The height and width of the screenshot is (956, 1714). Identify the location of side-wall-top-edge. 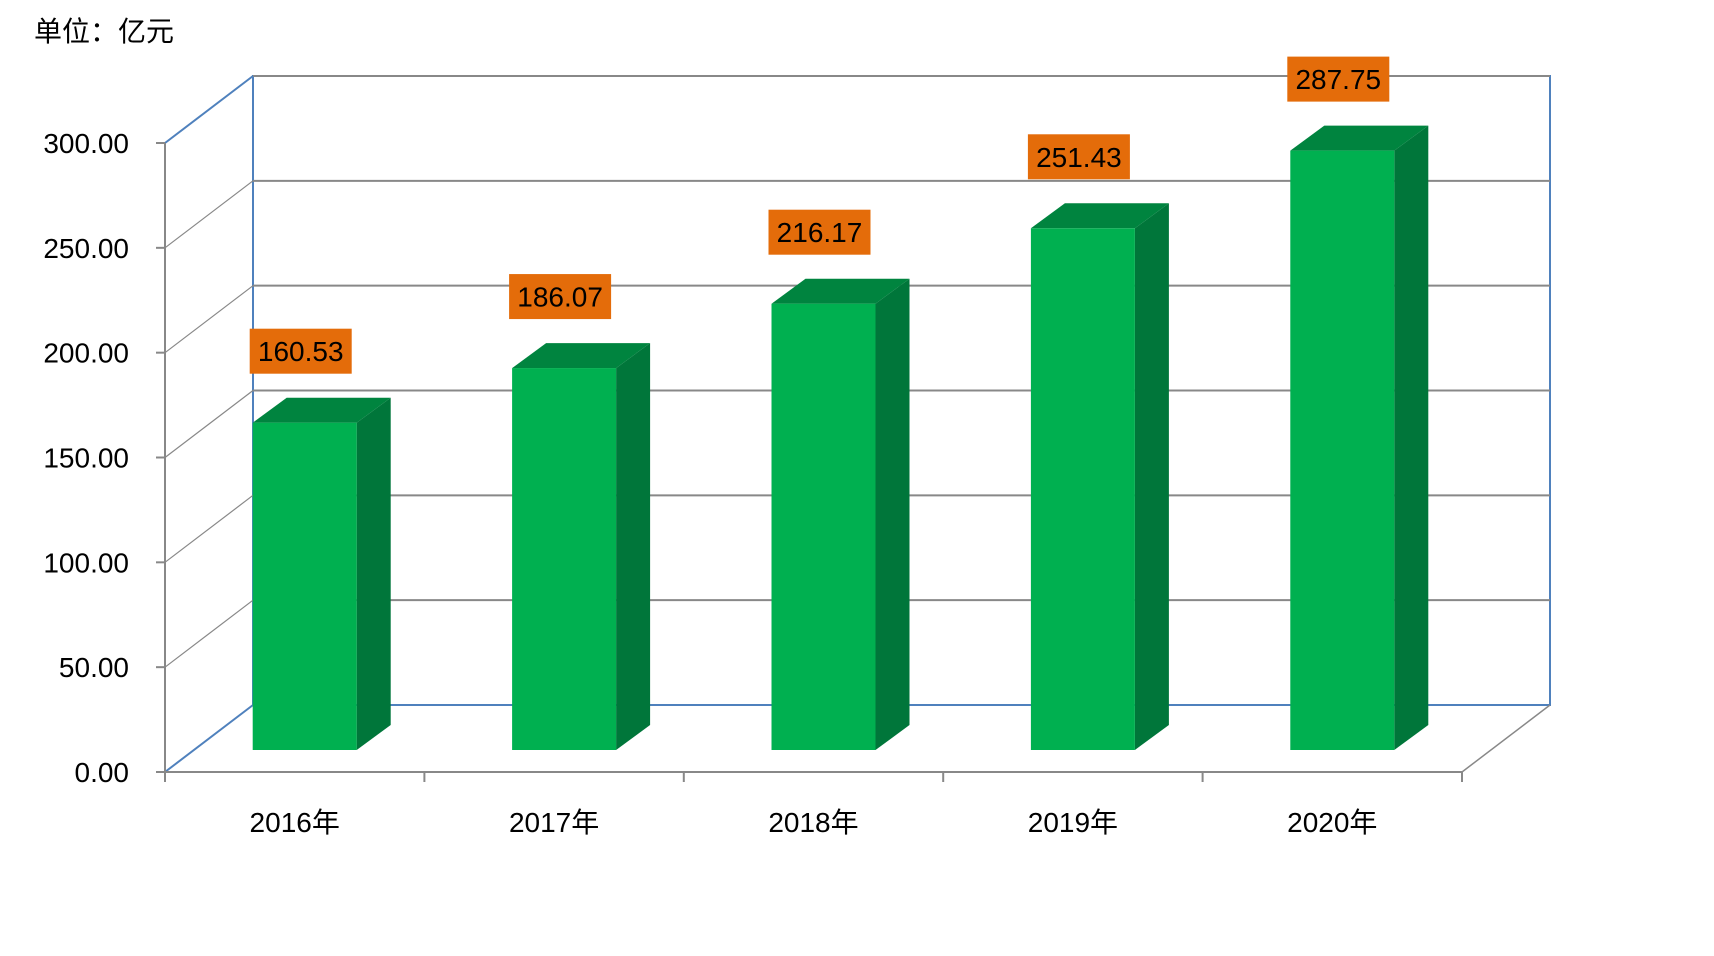
(209, 109).